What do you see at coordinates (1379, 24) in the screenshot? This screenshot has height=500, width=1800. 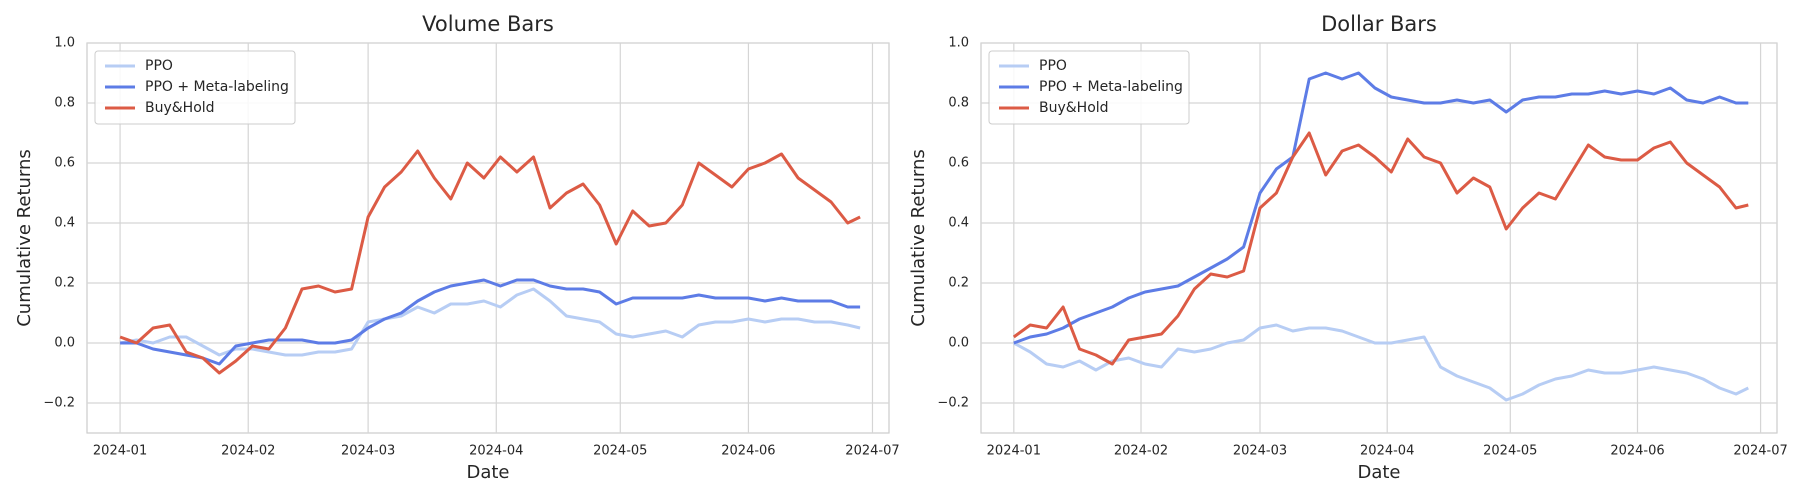 I see `chart-title: Dollar Bars` at bounding box center [1379, 24].